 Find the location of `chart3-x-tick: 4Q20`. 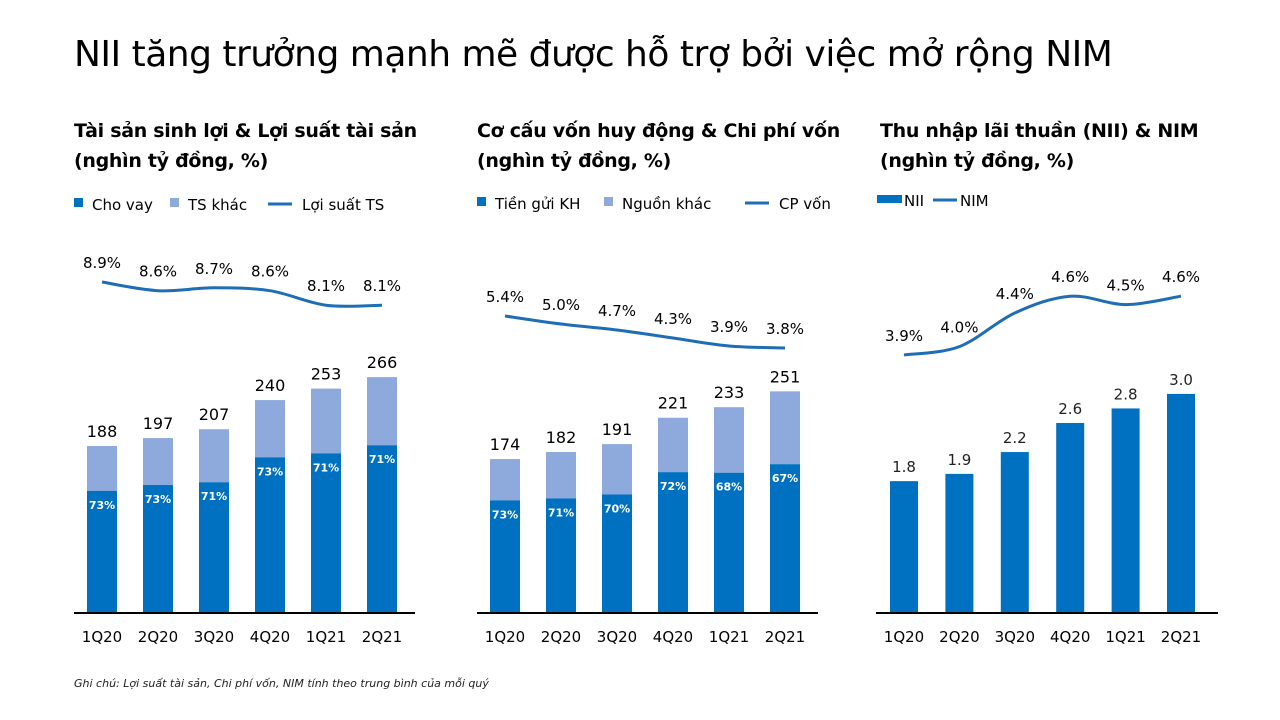

chart3-x-tick: 4Q20 is located at coordinates (1070, 637).